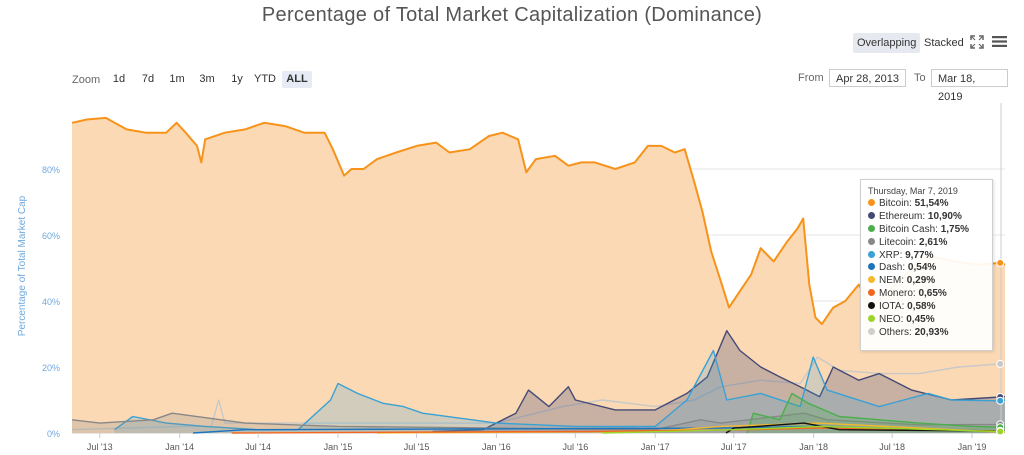 This screenshot has width=1024, height=455. Describe the element at coordinates (922, 268) in the screenshot. I see `tooltip-series-value: 0,54%` at that location.